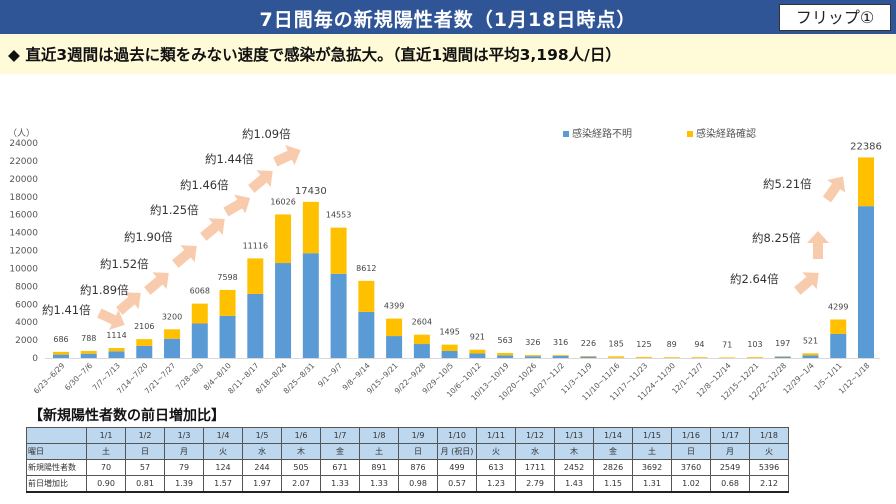  Describe the element at coordinates (330, 375) in the screenshot. I see `x-tick-label: 9/1~9/7` at that location.